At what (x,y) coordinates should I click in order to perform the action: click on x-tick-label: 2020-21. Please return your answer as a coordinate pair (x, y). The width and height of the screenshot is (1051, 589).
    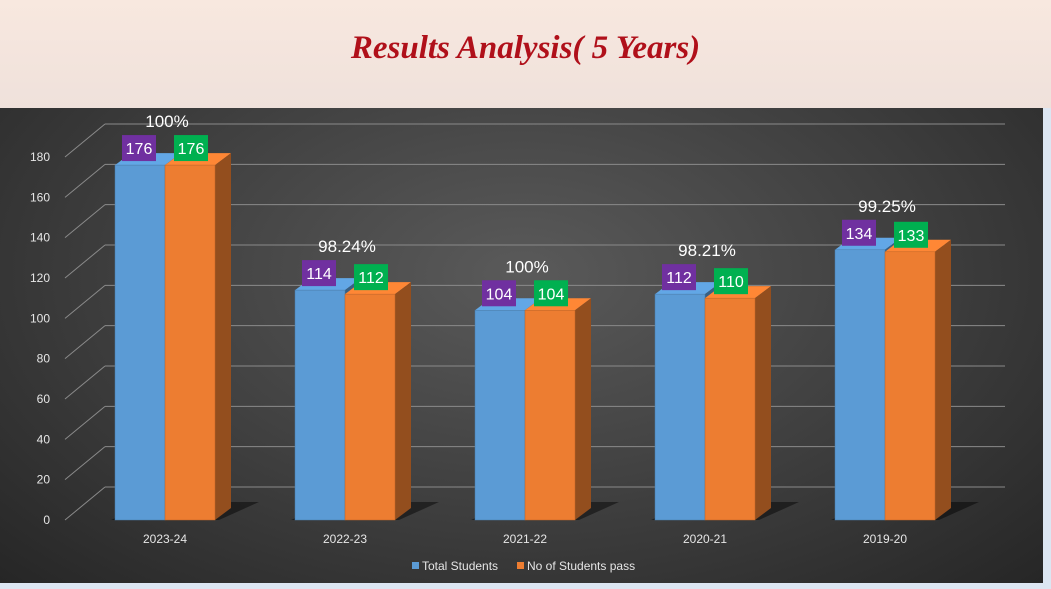
    Looking at the image, I should click on (705, 539).